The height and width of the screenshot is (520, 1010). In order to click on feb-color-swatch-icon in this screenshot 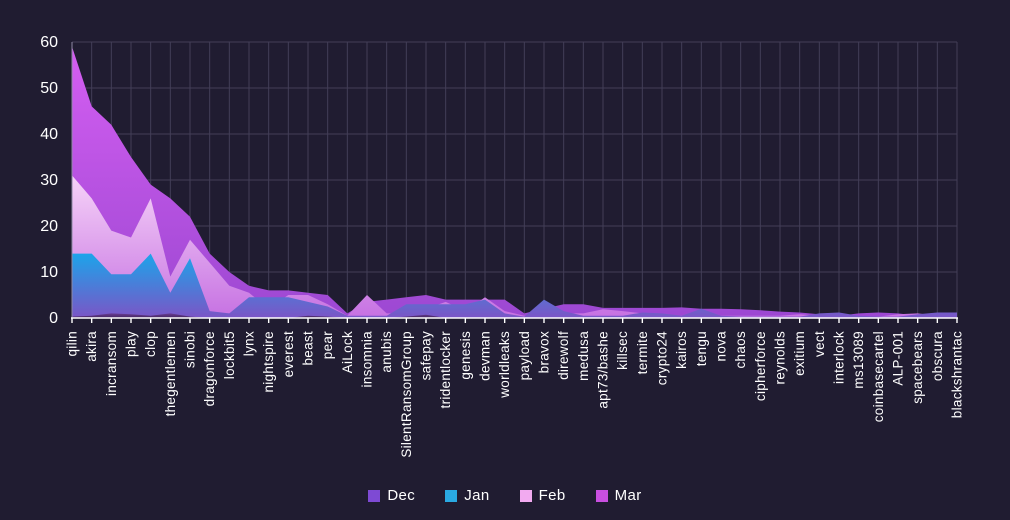, I will do `click(525, 495)`.